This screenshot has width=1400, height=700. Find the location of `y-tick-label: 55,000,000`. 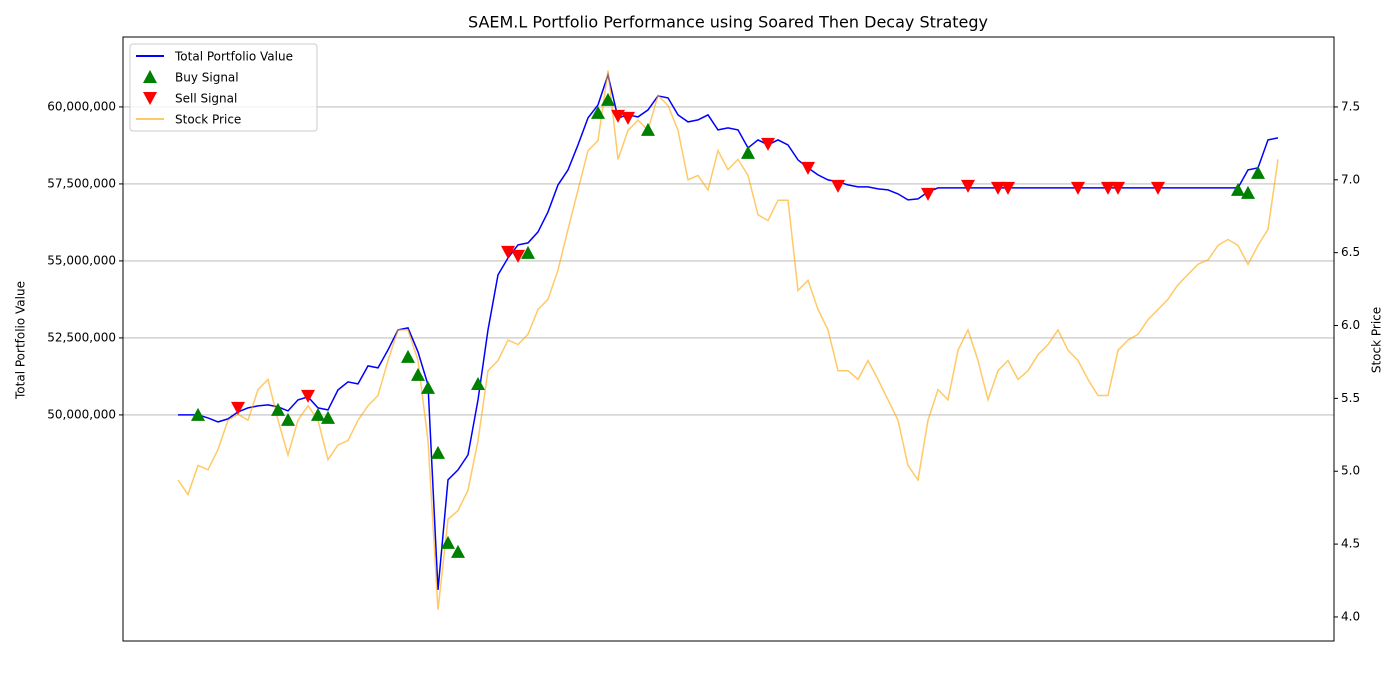

y-tick-label: 55,000,000 is located at coordinates (81, 260).